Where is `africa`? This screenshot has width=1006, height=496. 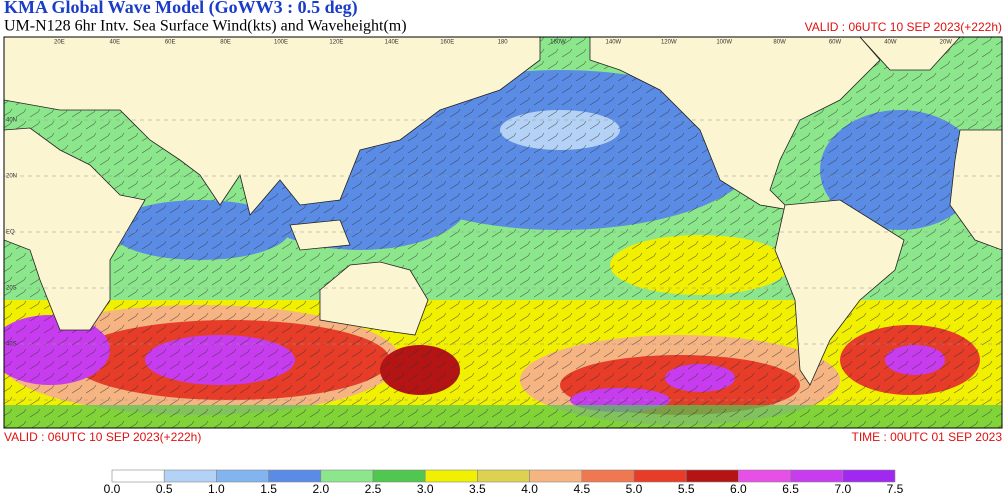
africa is located at coordinates (75, 229).